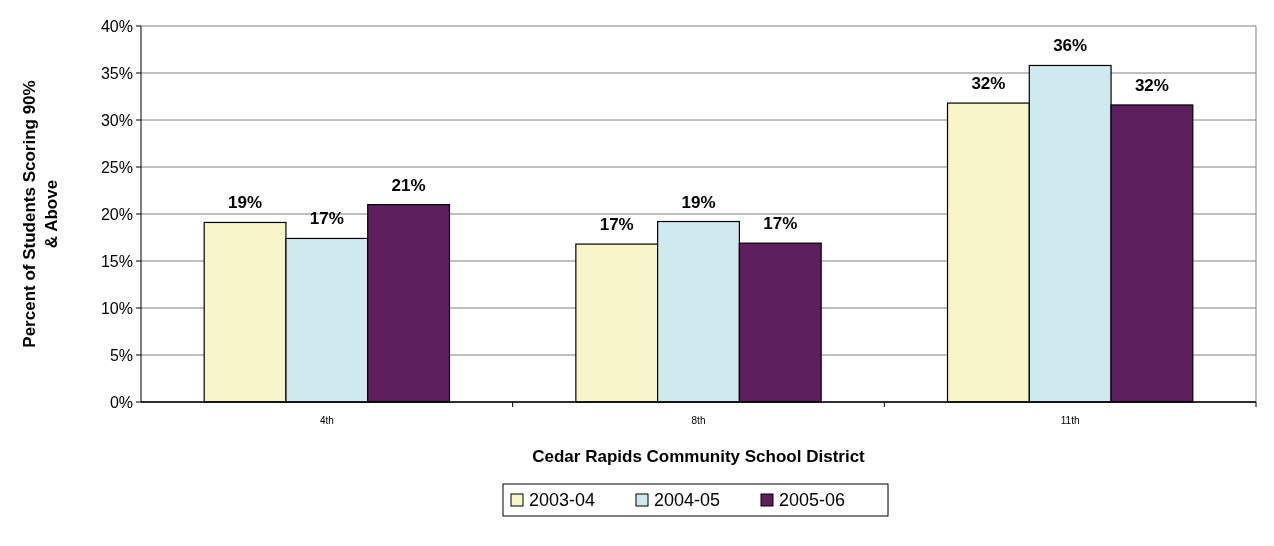 The height and width of the screenshot is (546, 1274). What do you see at coordinates (116, 214) in the screenshot?
I see `y-tick-label: 20%` at bounding box center [116, 214].